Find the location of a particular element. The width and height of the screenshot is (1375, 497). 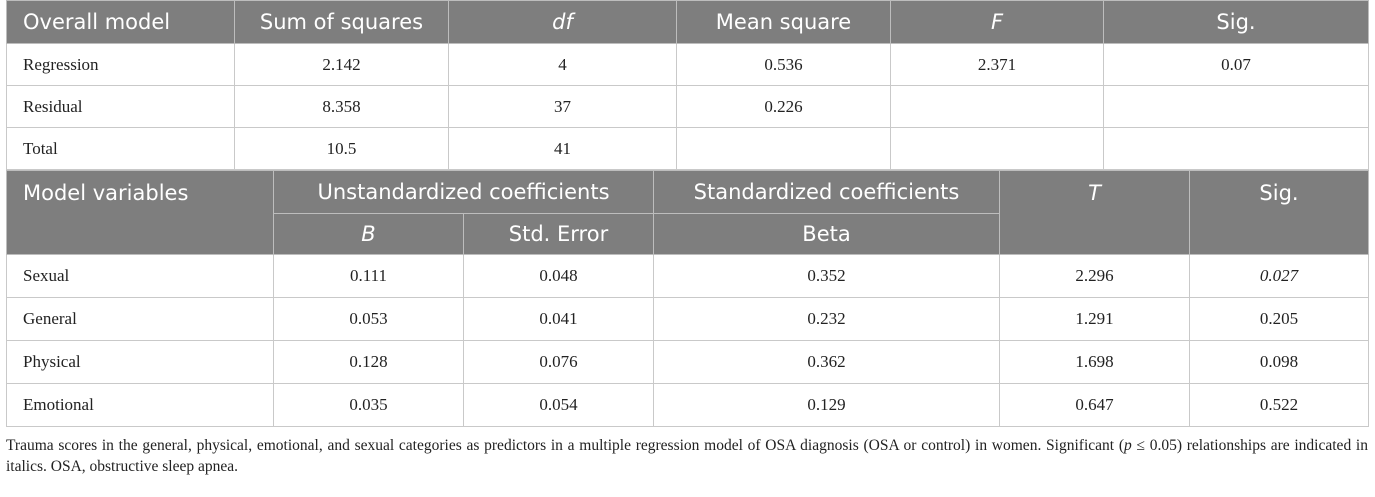

table-row: Regression 2.142 4 0.536 2.371 0.07 is located at coordinates (687, 64).